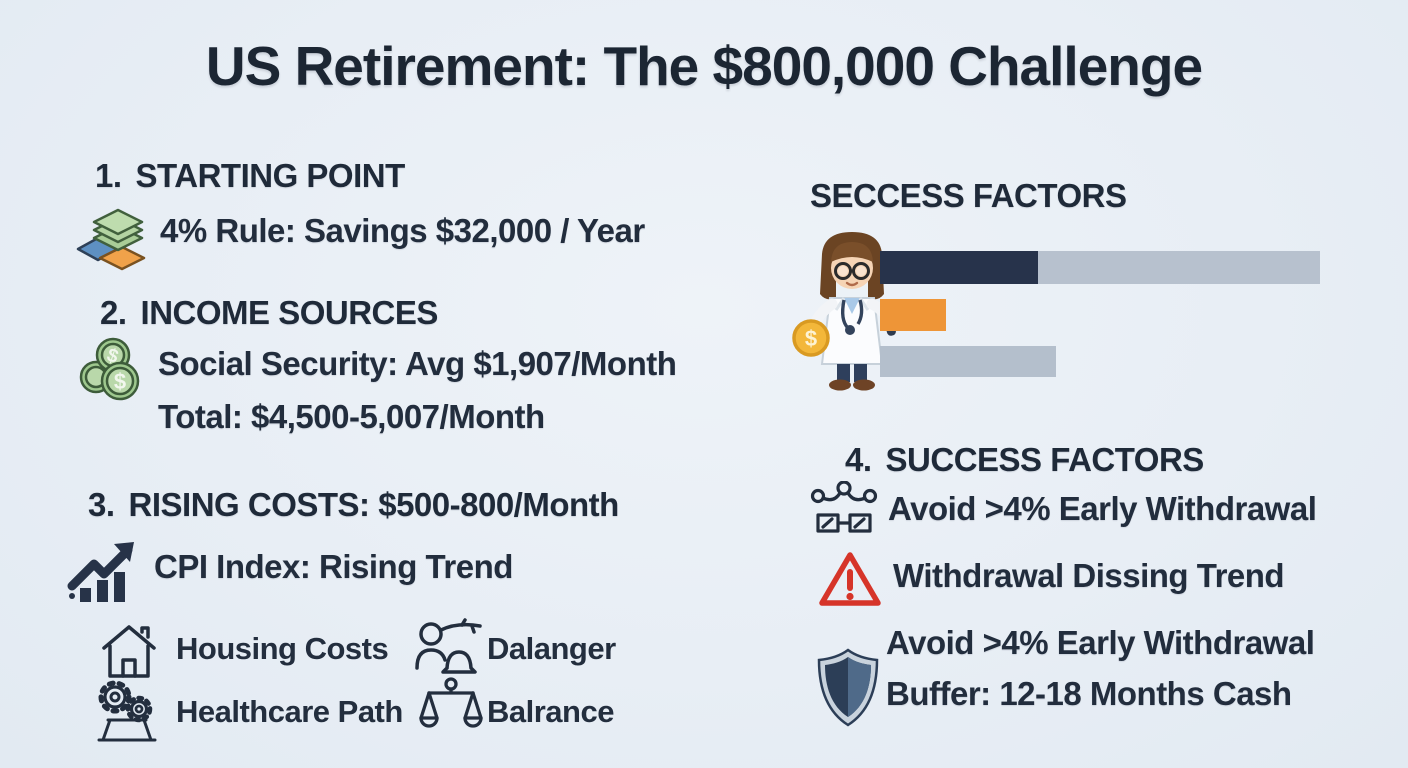 This screenshot has width=1408, height=768. I want to click on section-3-heading: 3. RISING COSTS: $500-800/Month, so click(353, 505).